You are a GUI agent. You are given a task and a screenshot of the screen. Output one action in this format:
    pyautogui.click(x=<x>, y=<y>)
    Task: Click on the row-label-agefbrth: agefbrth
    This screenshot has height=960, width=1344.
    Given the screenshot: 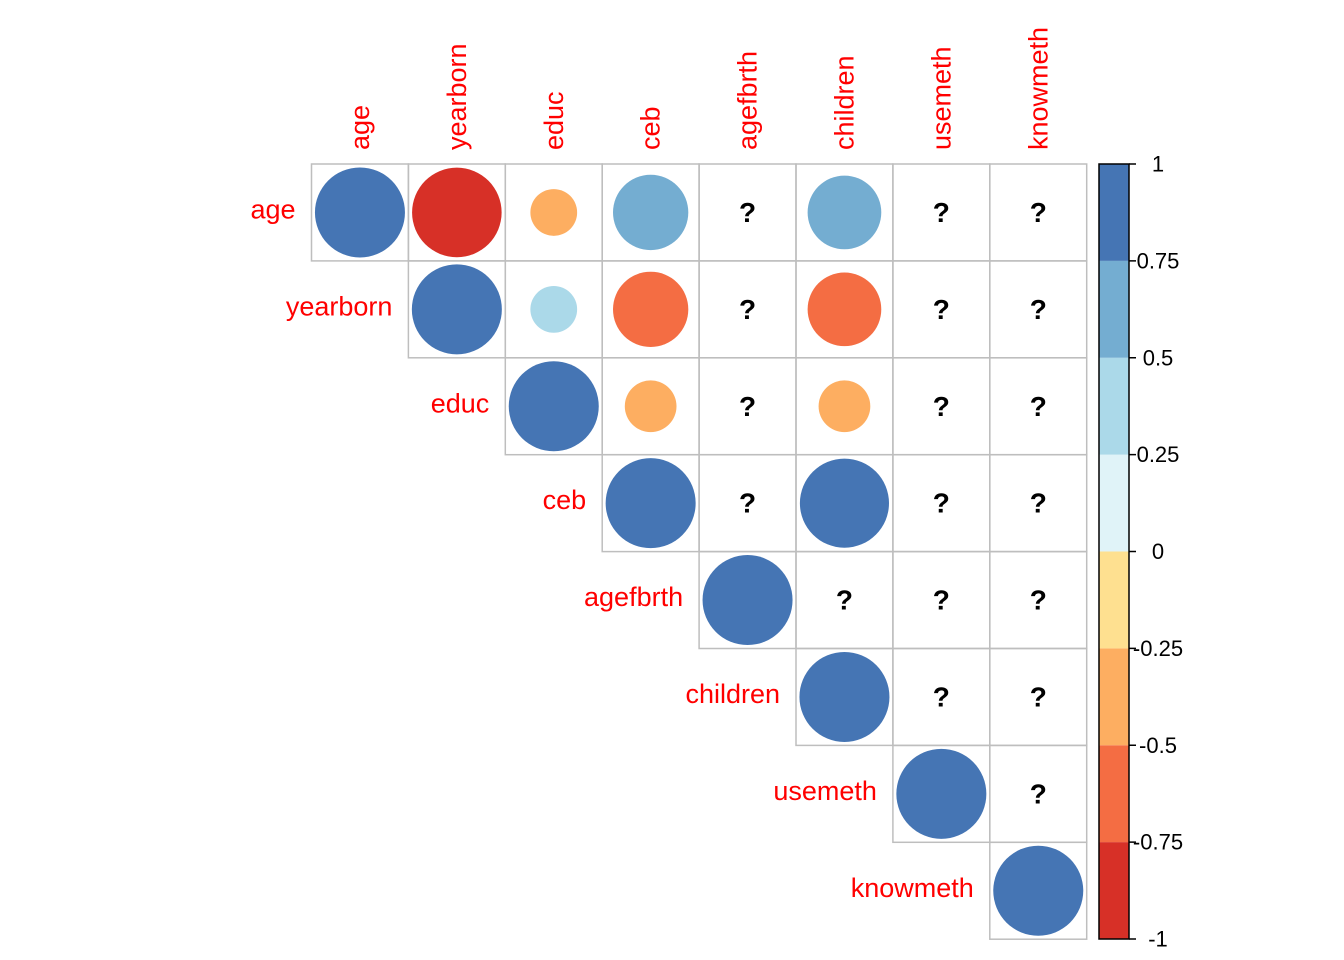 What is the action you would take?
    pyautogui.click(x=633, y=597)
    